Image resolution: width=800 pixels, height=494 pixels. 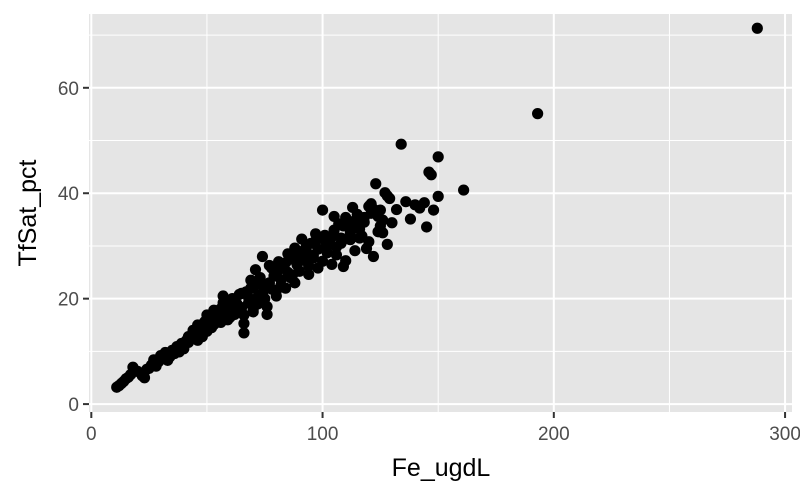 I want to click on x-tick-label: 0, so click(x=91, y=434).